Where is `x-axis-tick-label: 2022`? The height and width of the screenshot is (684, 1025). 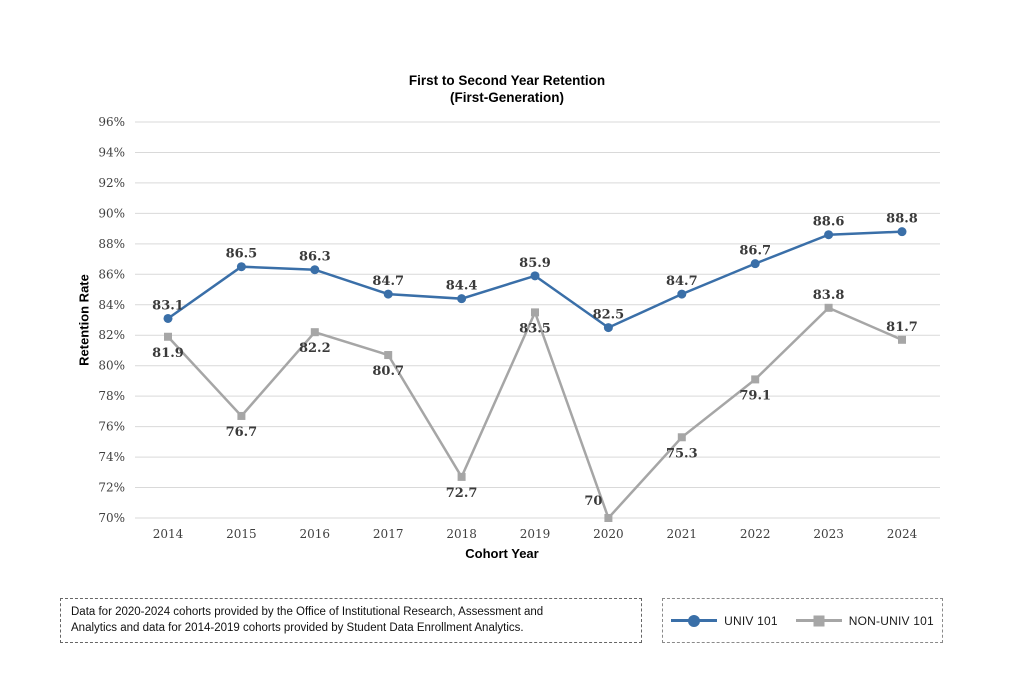
x-axis-tick-label: 2022 is located at coordinates (755, 534).